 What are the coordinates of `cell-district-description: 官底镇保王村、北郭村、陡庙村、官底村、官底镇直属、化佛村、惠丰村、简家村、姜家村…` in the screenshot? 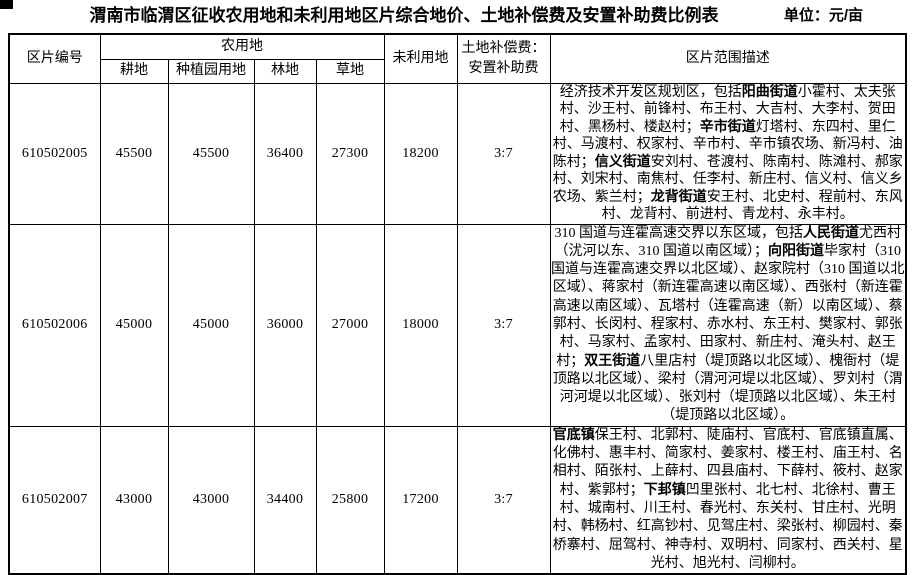 It's located at (728, 500).